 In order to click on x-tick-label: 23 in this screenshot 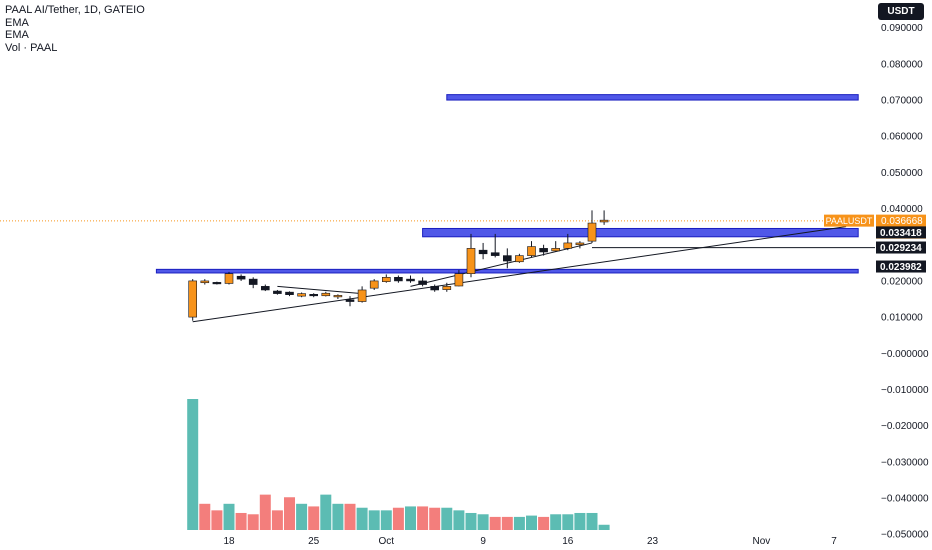, I will do `click(653, 541)`.